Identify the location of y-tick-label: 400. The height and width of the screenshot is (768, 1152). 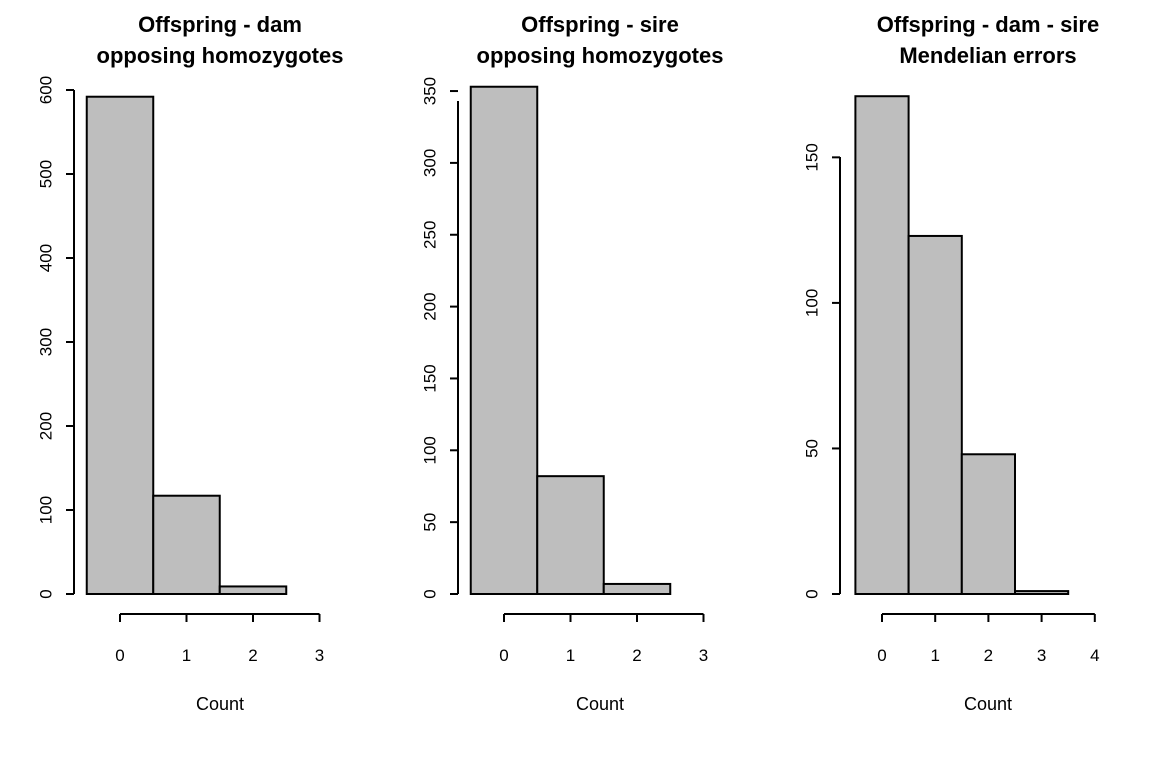
(46, 258).